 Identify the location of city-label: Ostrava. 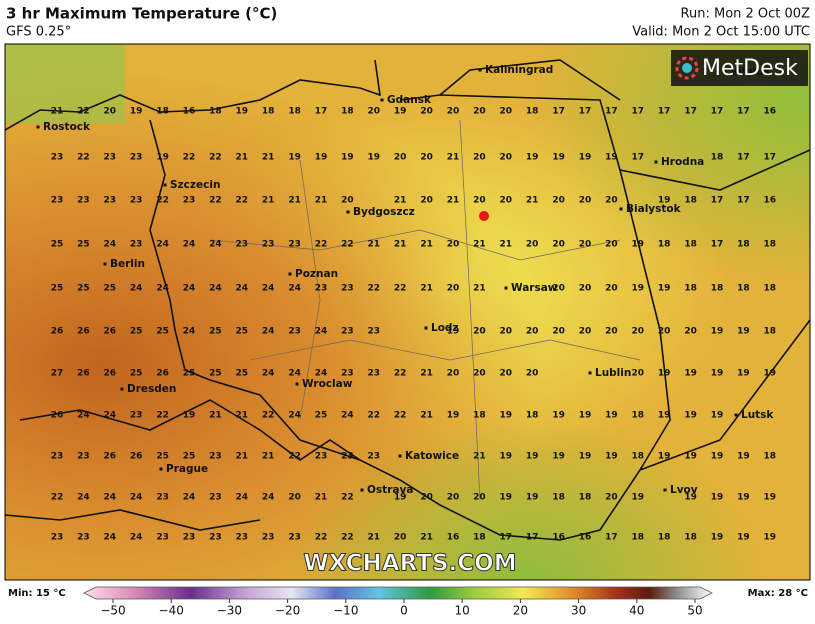
(390, 490).